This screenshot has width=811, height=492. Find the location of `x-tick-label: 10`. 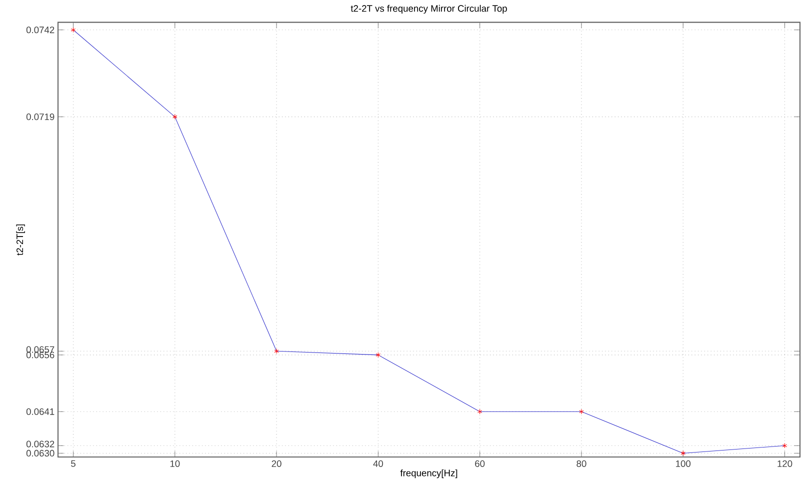

x-tick-label: 10 is located at coordinates (175, 463).